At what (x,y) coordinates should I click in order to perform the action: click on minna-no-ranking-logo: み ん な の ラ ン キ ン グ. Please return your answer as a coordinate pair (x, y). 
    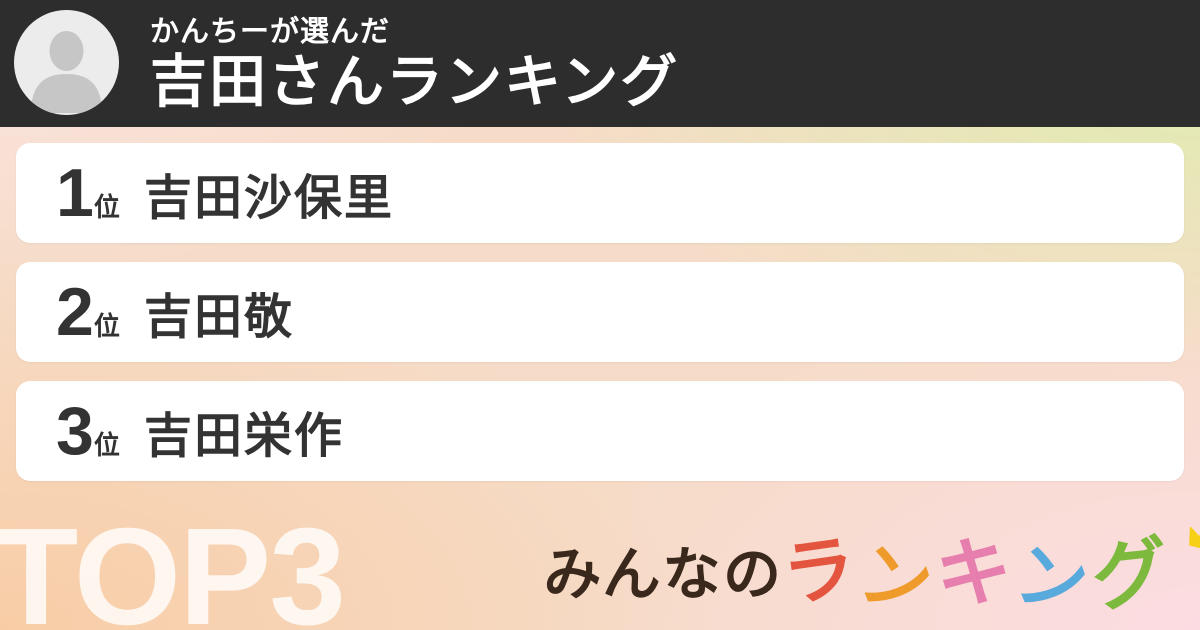
    Looking at the image, I should click on (870, 575).